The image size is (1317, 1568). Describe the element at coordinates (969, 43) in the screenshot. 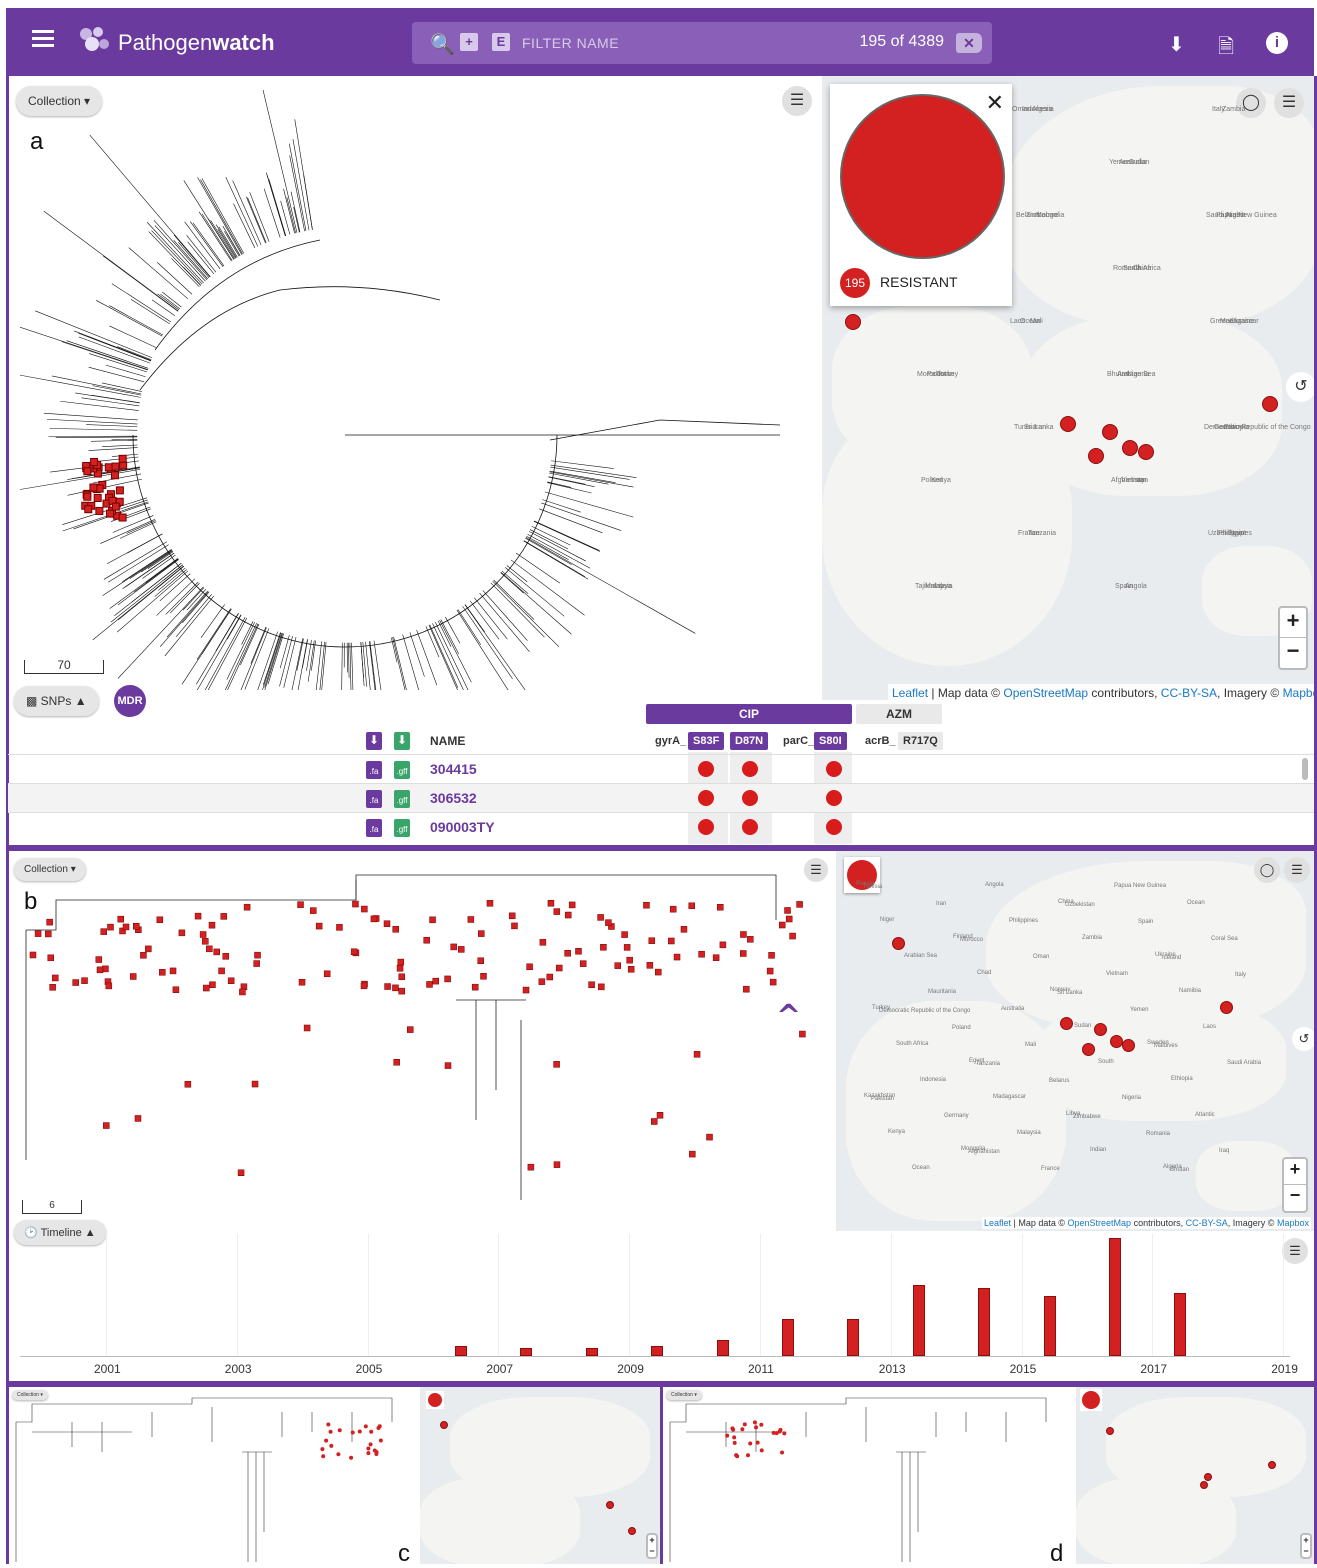

I see `clear-filter-icon: ✕` at that location.